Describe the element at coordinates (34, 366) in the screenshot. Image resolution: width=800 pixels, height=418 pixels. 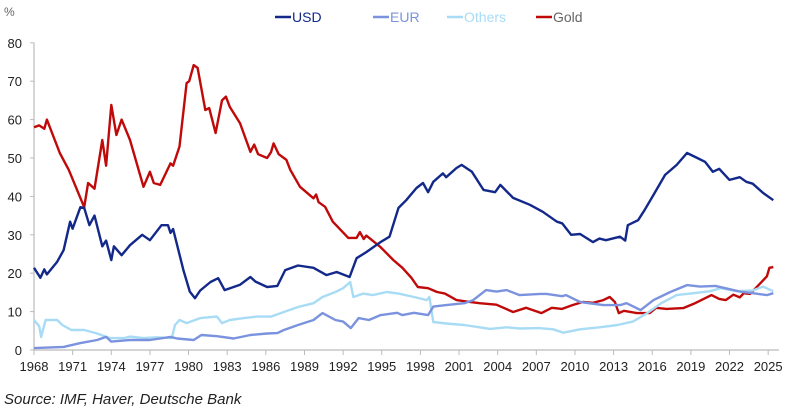
I see `x-tick-label: 1968` at that location.